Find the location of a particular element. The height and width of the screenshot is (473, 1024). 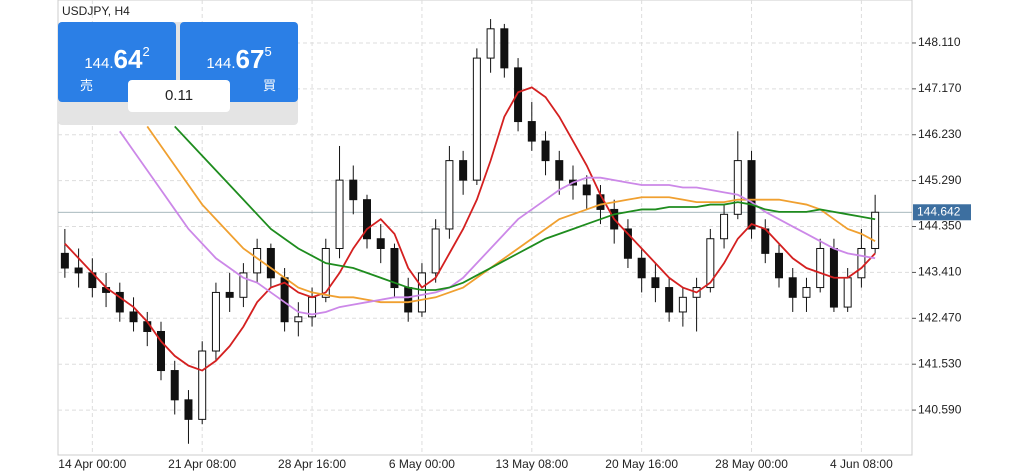

x-tick-label: 14 Apr 00:00 is located at coordinates (92, 464).